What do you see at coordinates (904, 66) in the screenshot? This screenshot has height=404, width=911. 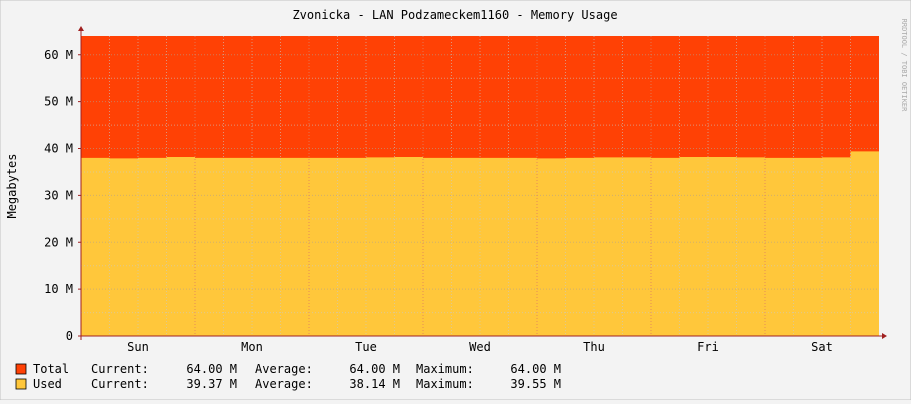 I see `rrdtool-watermark: RRDTOOL / TOBI OETIKER` at bounding box center [904, 66].